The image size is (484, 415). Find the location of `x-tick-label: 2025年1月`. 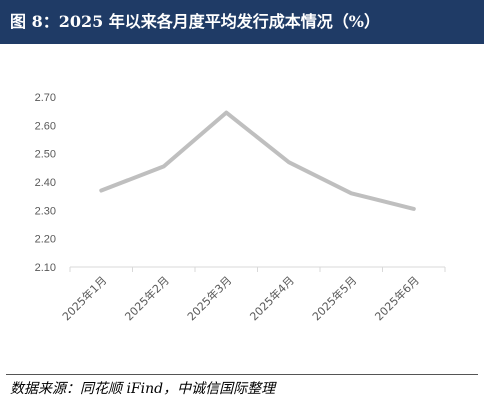

x-tick-label: 2025年1月 is located at coordinates (84, 298).